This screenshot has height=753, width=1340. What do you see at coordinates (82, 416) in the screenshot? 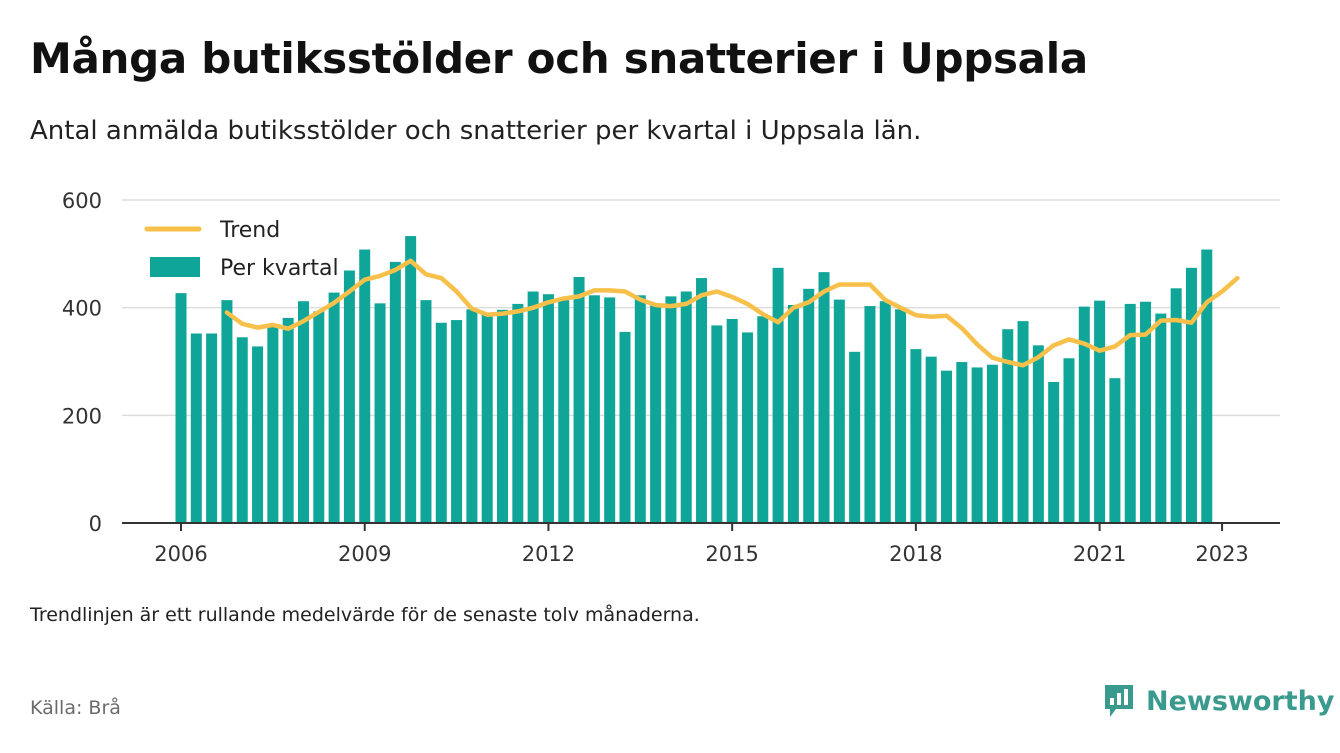
I see `y-tick-label: 200` at bounding box center [82, 416].